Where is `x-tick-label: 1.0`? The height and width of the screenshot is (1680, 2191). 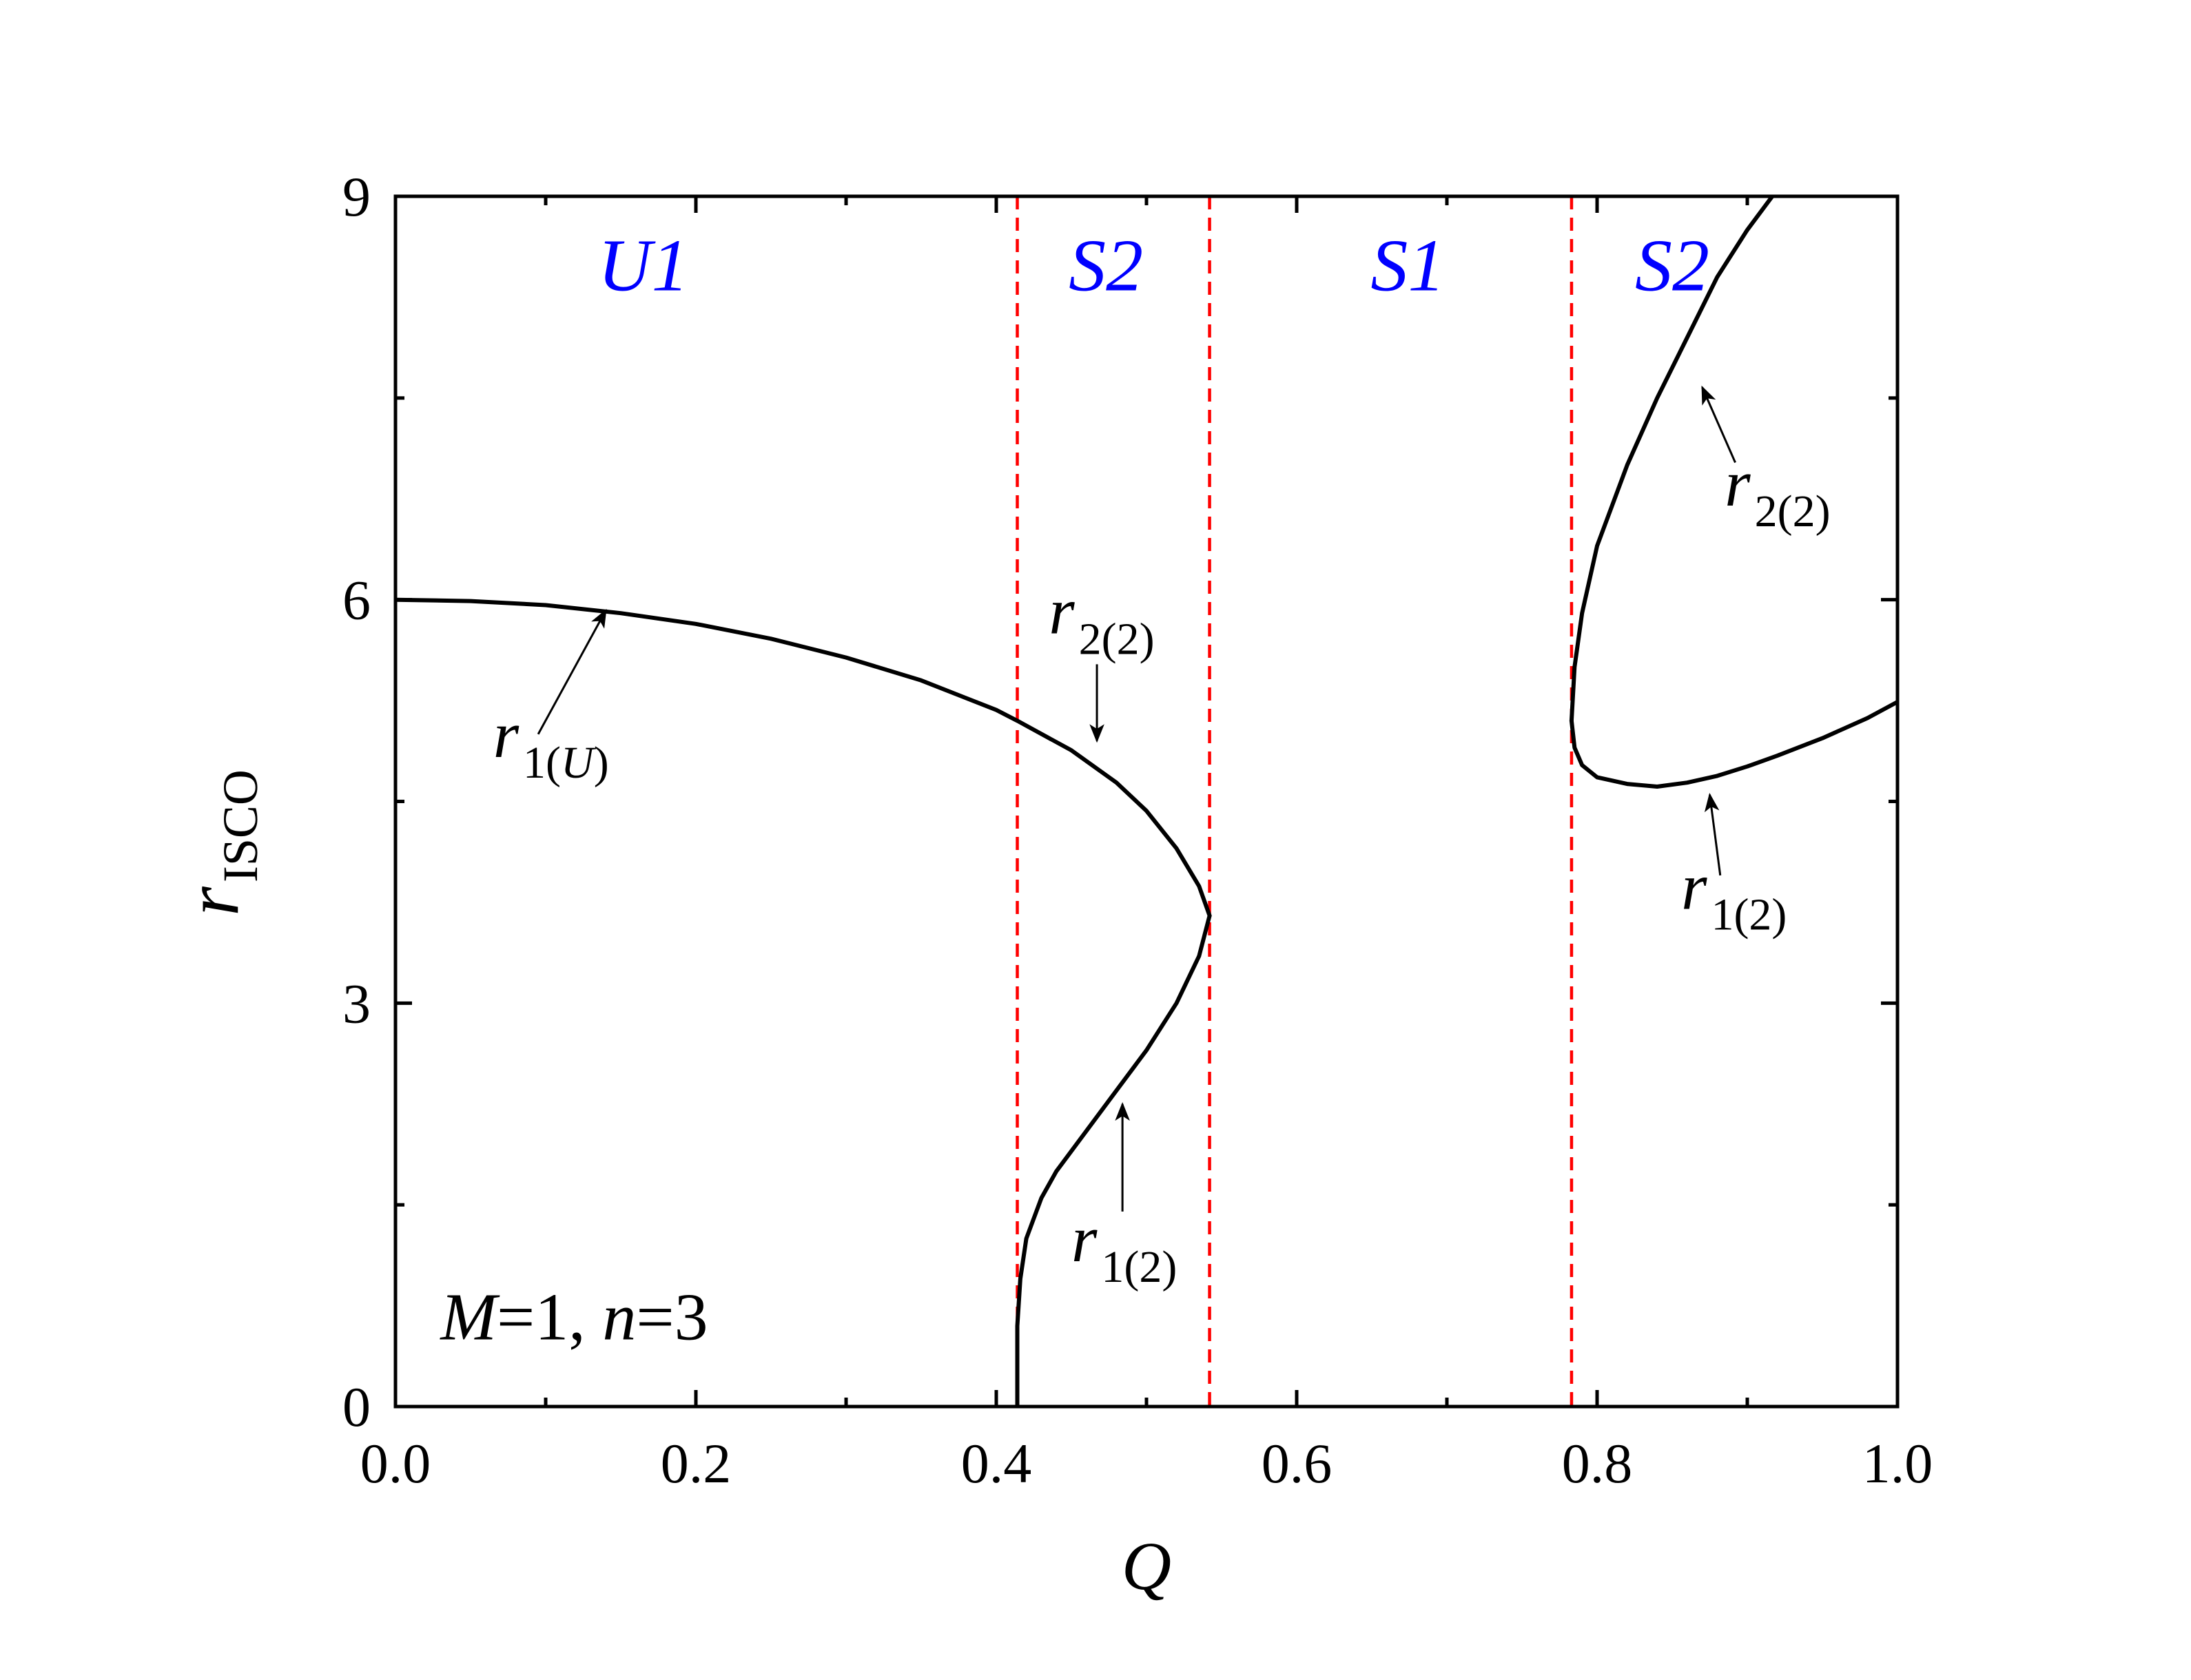 x-tick-label: 1.0 is located at coordinates (1898, 1463).